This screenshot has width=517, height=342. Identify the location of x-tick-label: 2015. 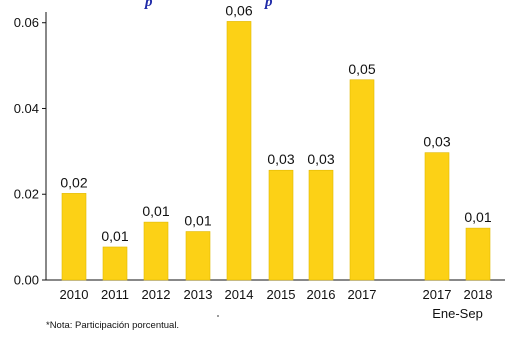
(281, 294).